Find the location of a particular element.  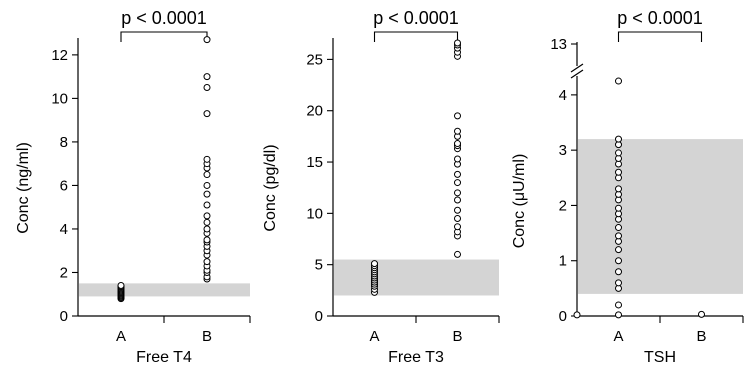

y-tick-label: 6 is located at coordinates (64, 185).